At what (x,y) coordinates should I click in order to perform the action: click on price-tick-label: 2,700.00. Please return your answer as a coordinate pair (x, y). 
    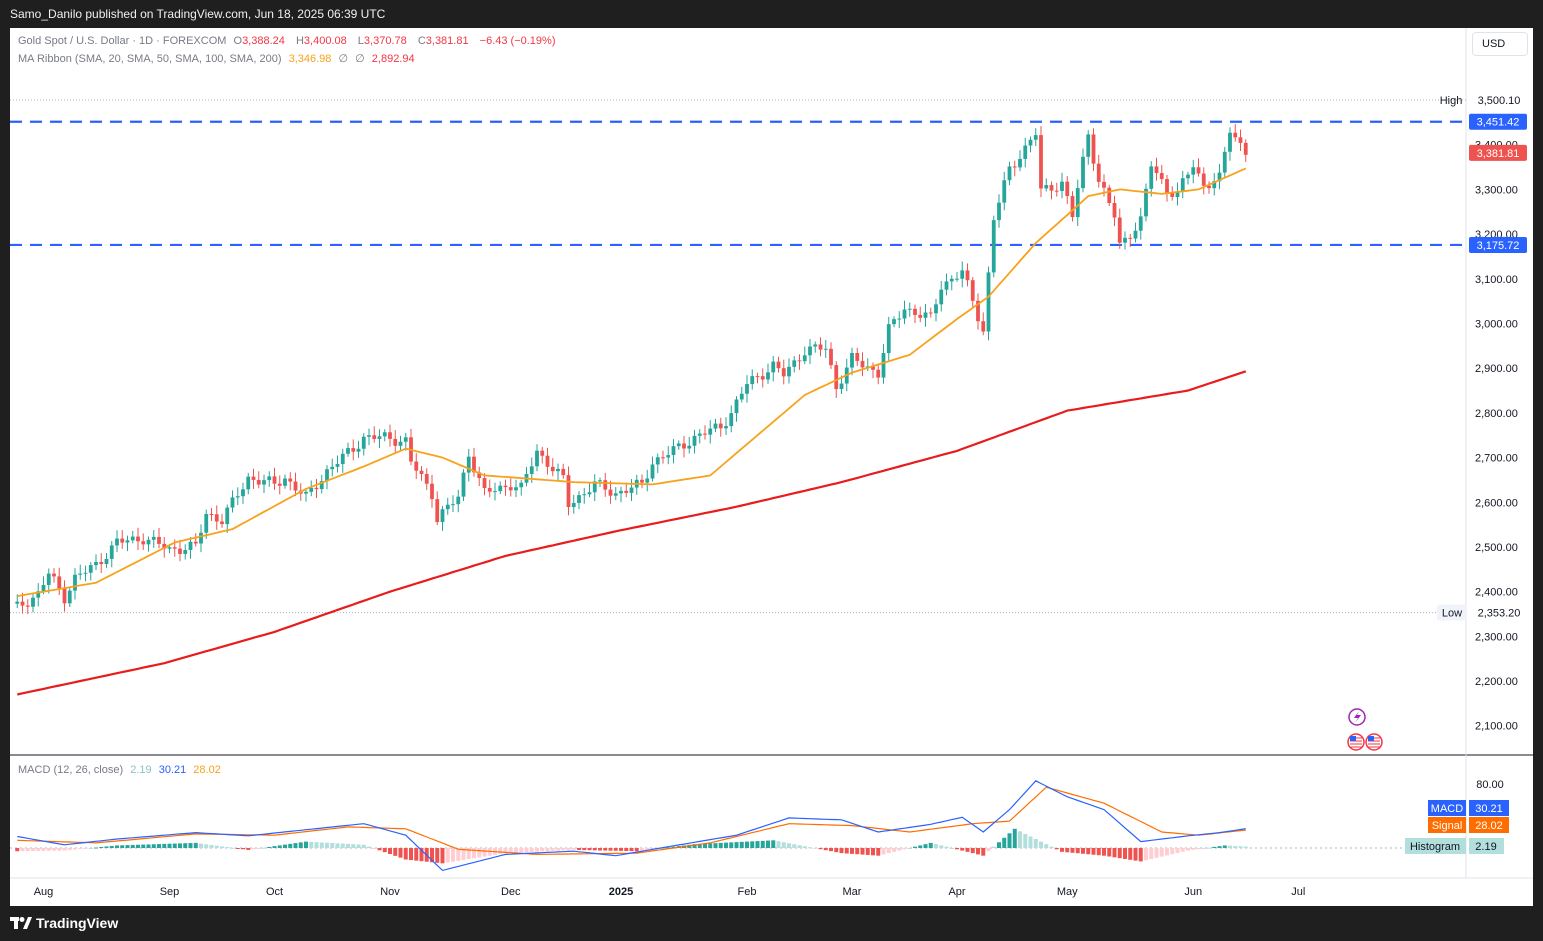
    Looking at the image, I should click on (1496, 459).